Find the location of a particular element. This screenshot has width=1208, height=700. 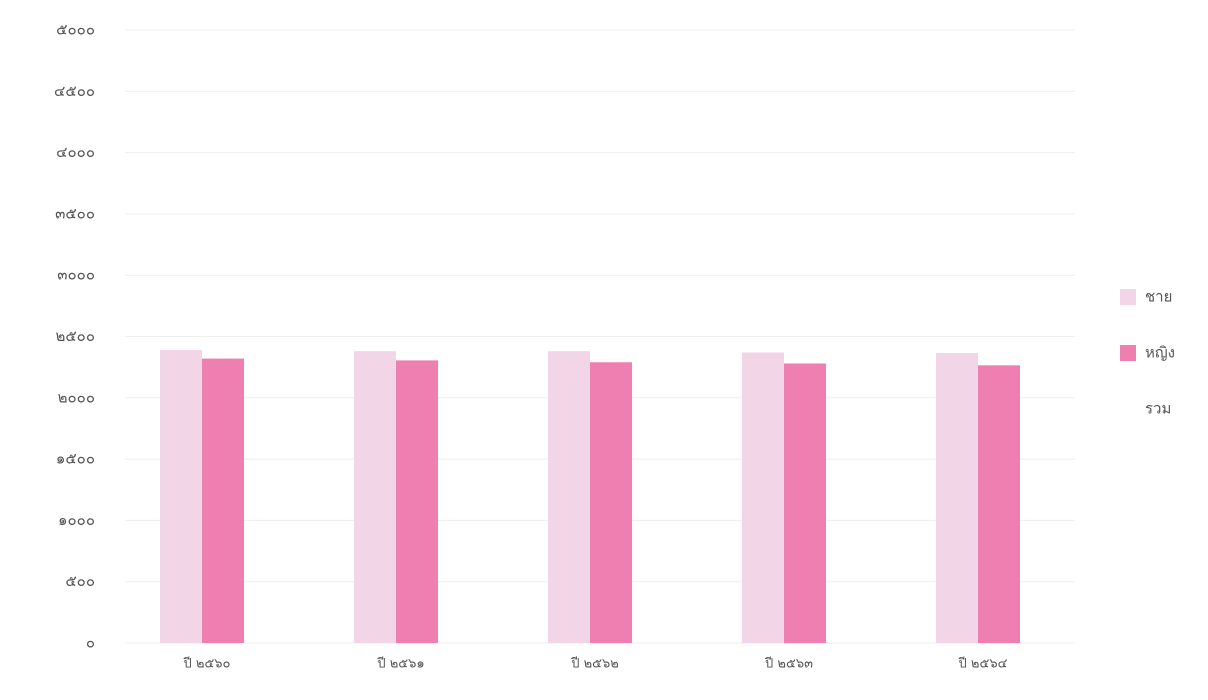

y-tick-label: ๓๐๐๐ is located at coordinates (76, 275).